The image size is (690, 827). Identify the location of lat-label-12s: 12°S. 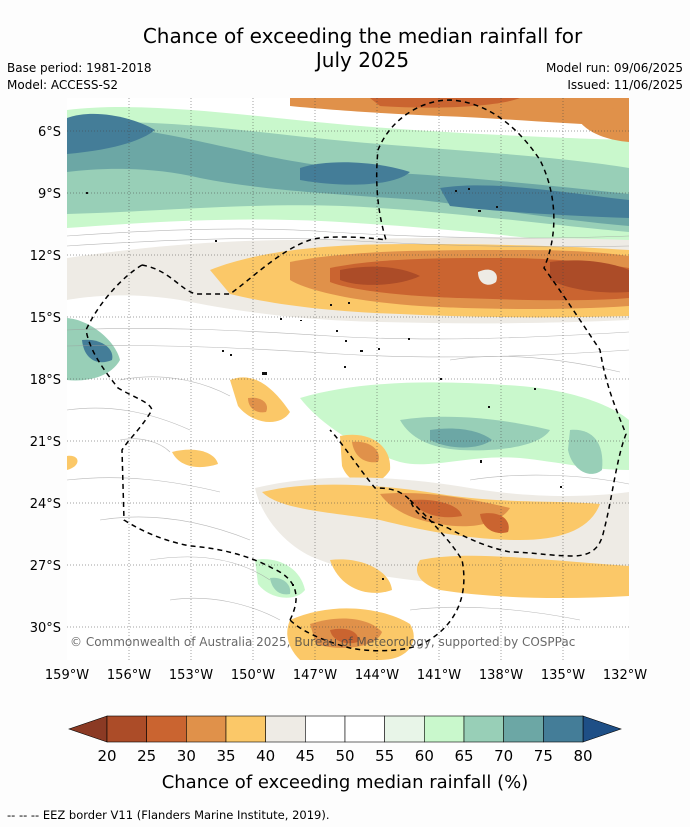
(45, 256).